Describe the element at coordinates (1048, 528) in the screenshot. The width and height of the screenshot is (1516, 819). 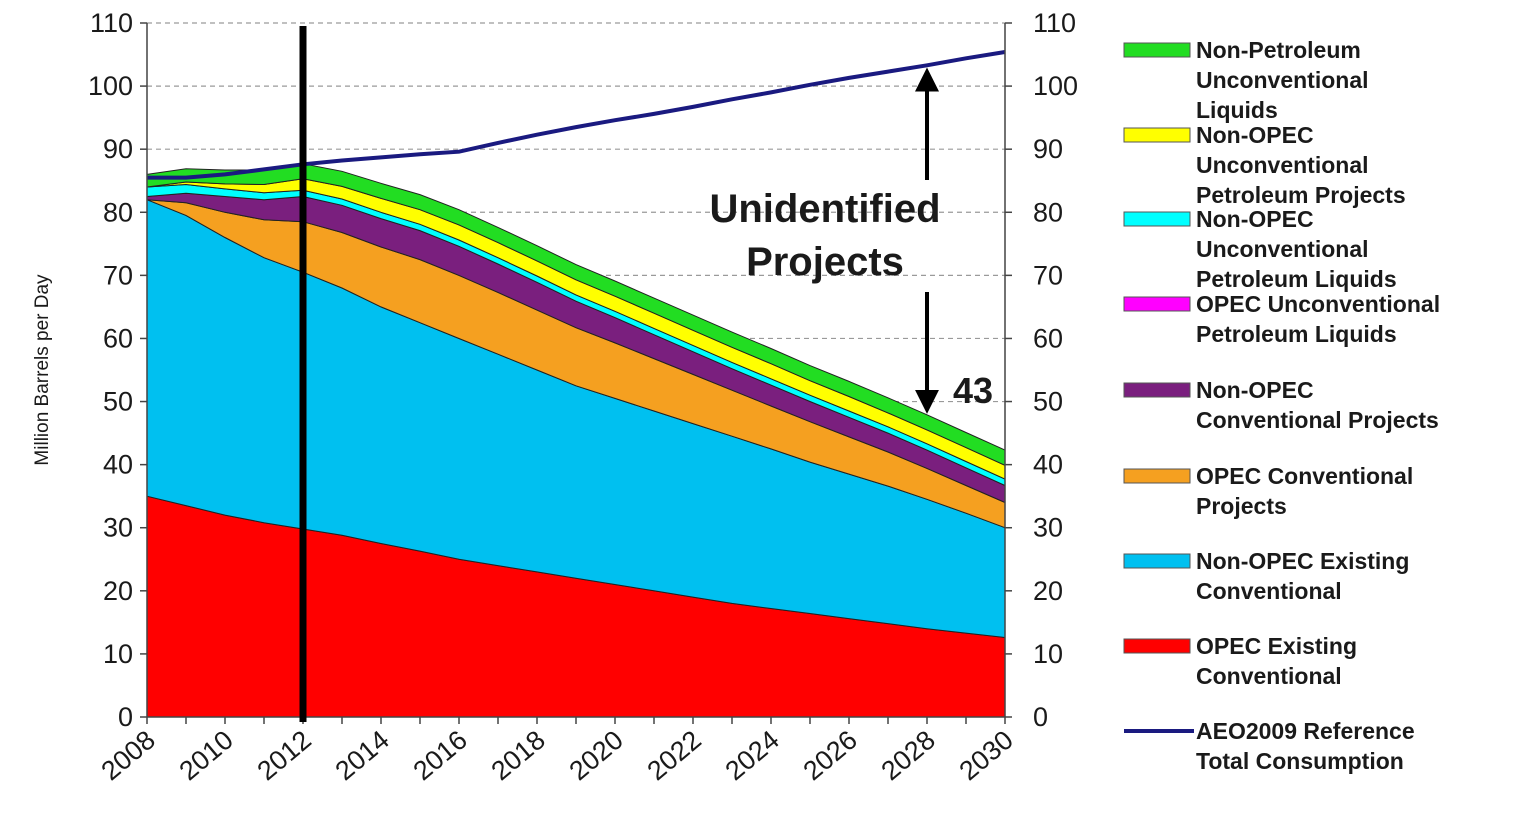
I see `y-tick-label-right: 30` at that location.